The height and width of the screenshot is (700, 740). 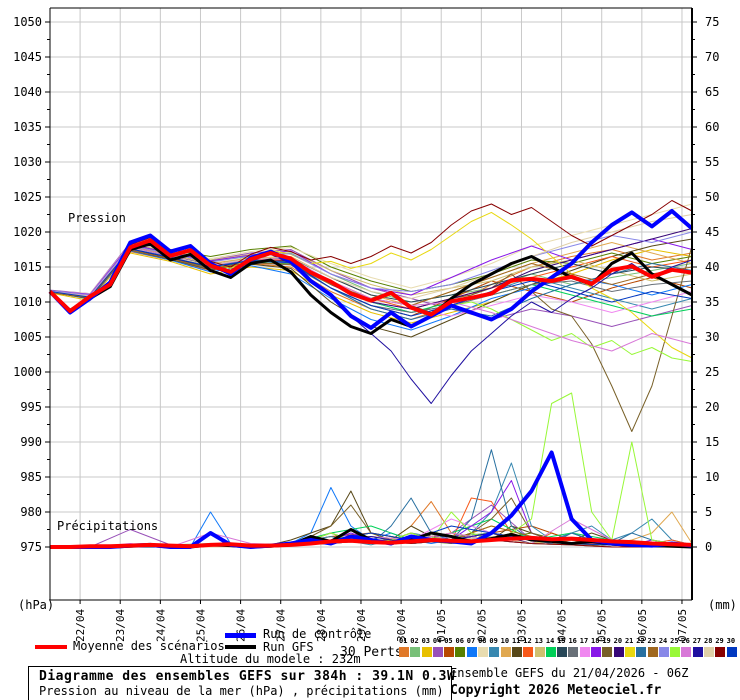 What do you see at coordinates (493, 641) in the screenshot?
I see `pert-number: 09` at bounding box center [493, 641].